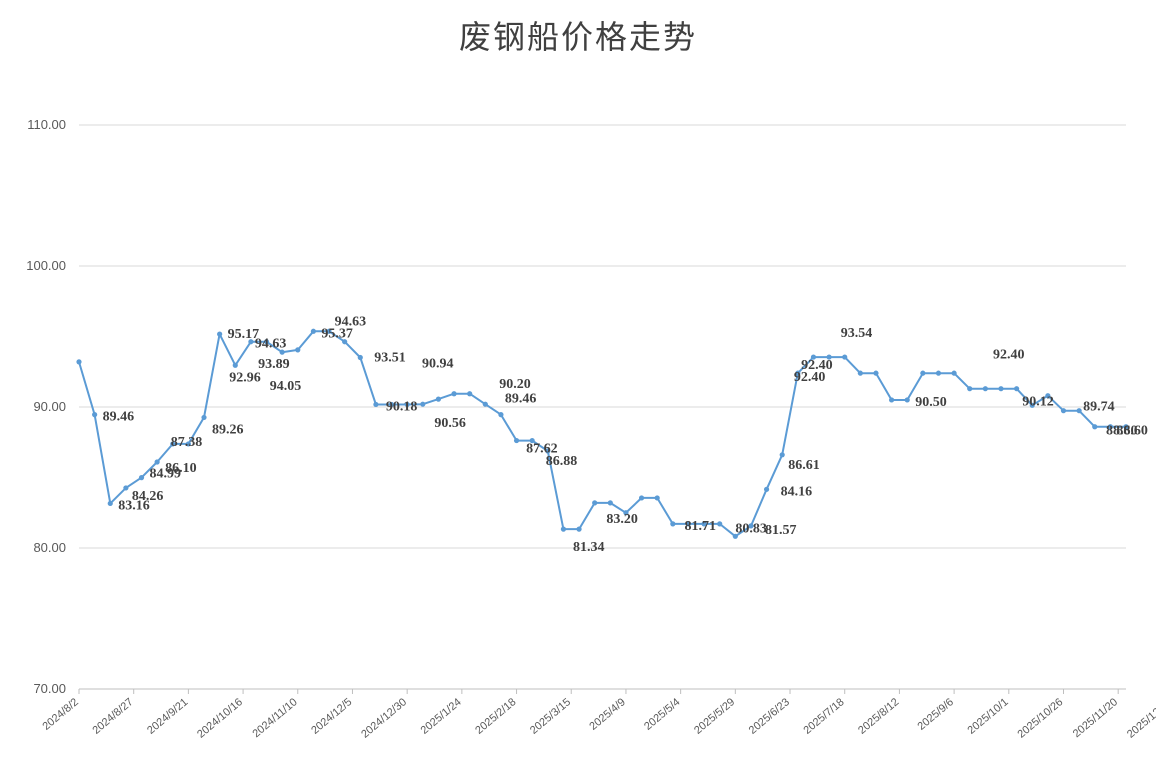  Describe the element at coordinates (804, 465) in the screenshot. I see `data-label: 86.61` at that location.